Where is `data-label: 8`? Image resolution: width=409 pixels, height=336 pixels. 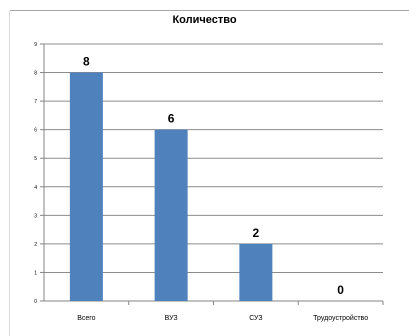 data-label: 8 is located at coordinates (86, 62).